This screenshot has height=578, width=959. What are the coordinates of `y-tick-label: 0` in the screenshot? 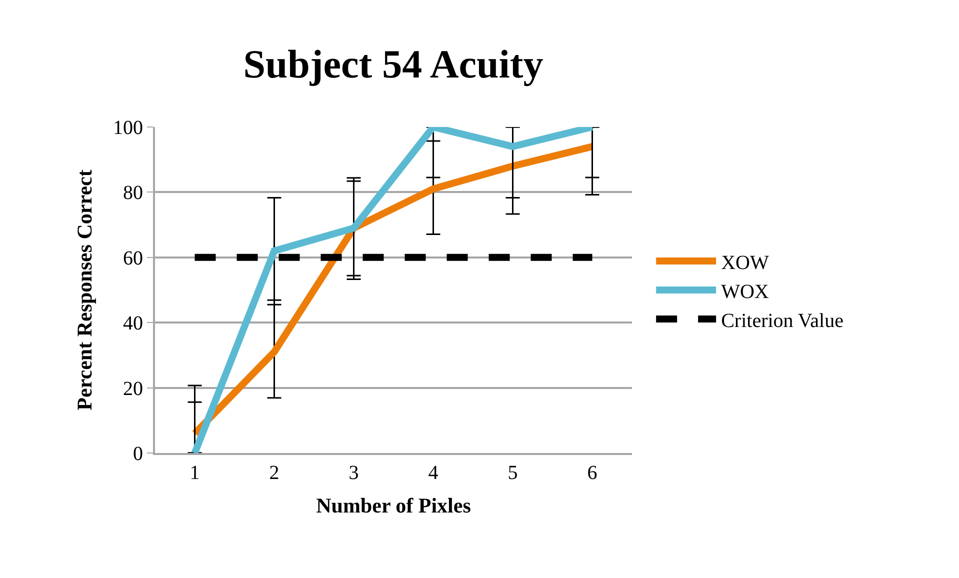 It's located at (138, 454).